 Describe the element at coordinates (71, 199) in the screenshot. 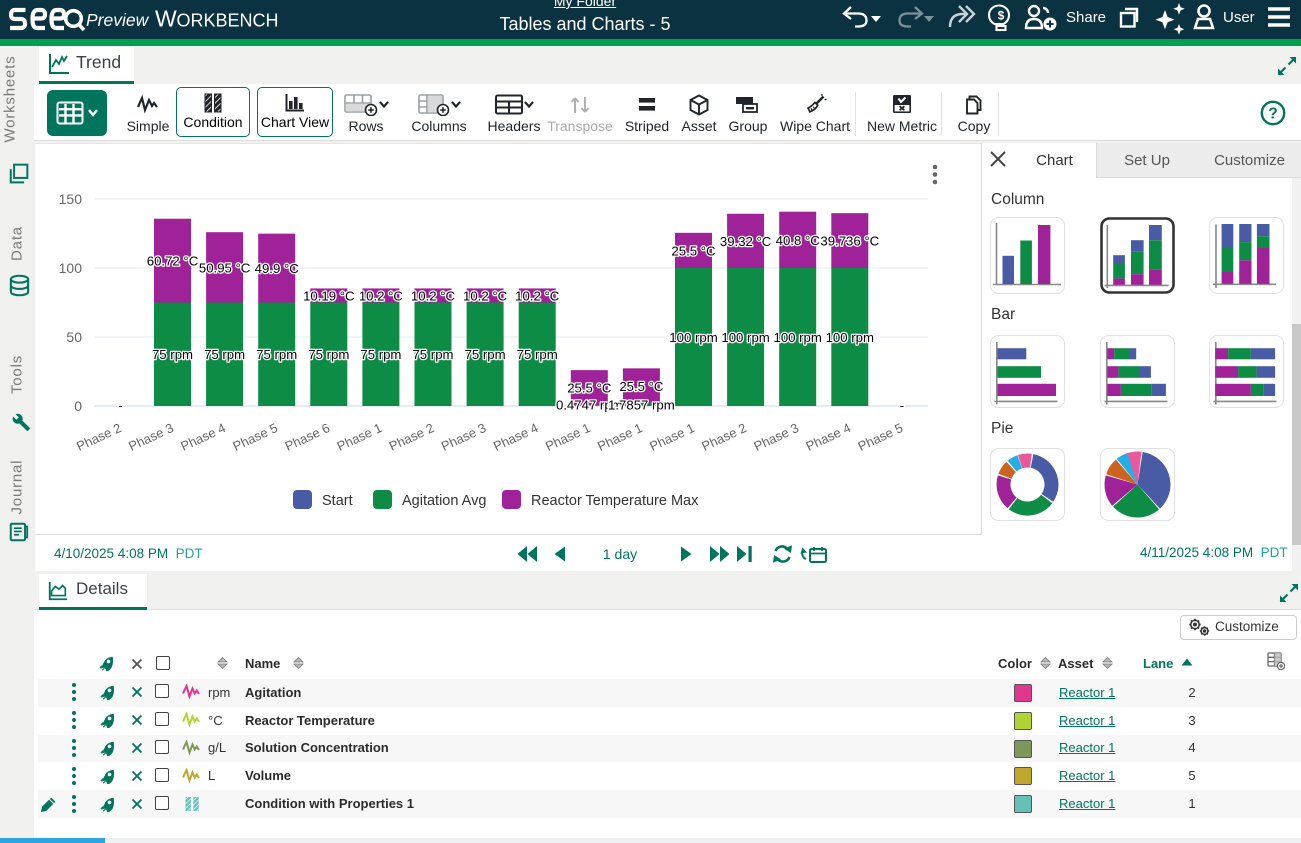

I see `svg-text: 150` at that location.